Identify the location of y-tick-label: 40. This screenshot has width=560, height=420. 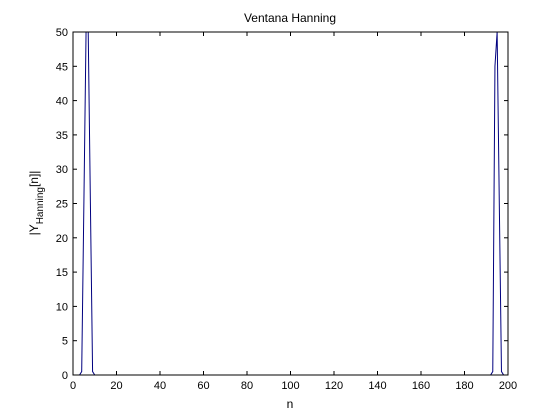
(62, 102).